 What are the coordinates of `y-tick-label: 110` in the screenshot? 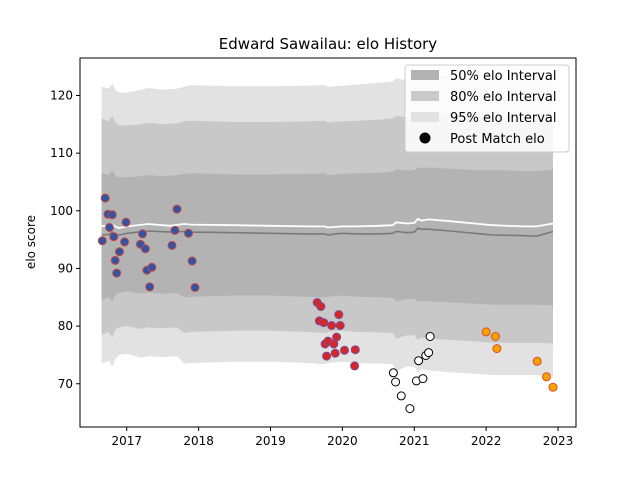 It's located at (61, 153).